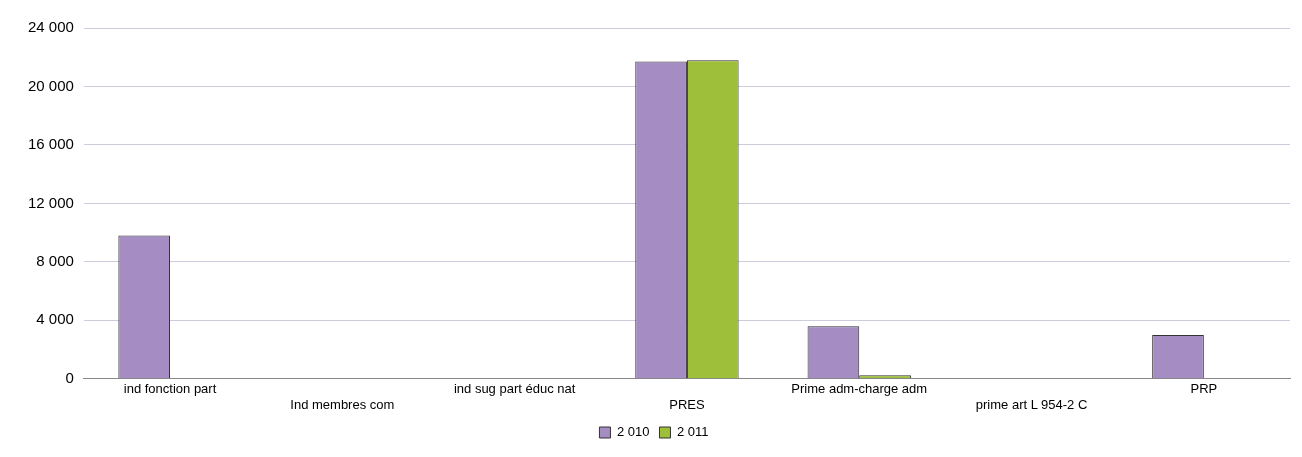  I want to click on y-tick-label: 8 000, so click(55, 261).